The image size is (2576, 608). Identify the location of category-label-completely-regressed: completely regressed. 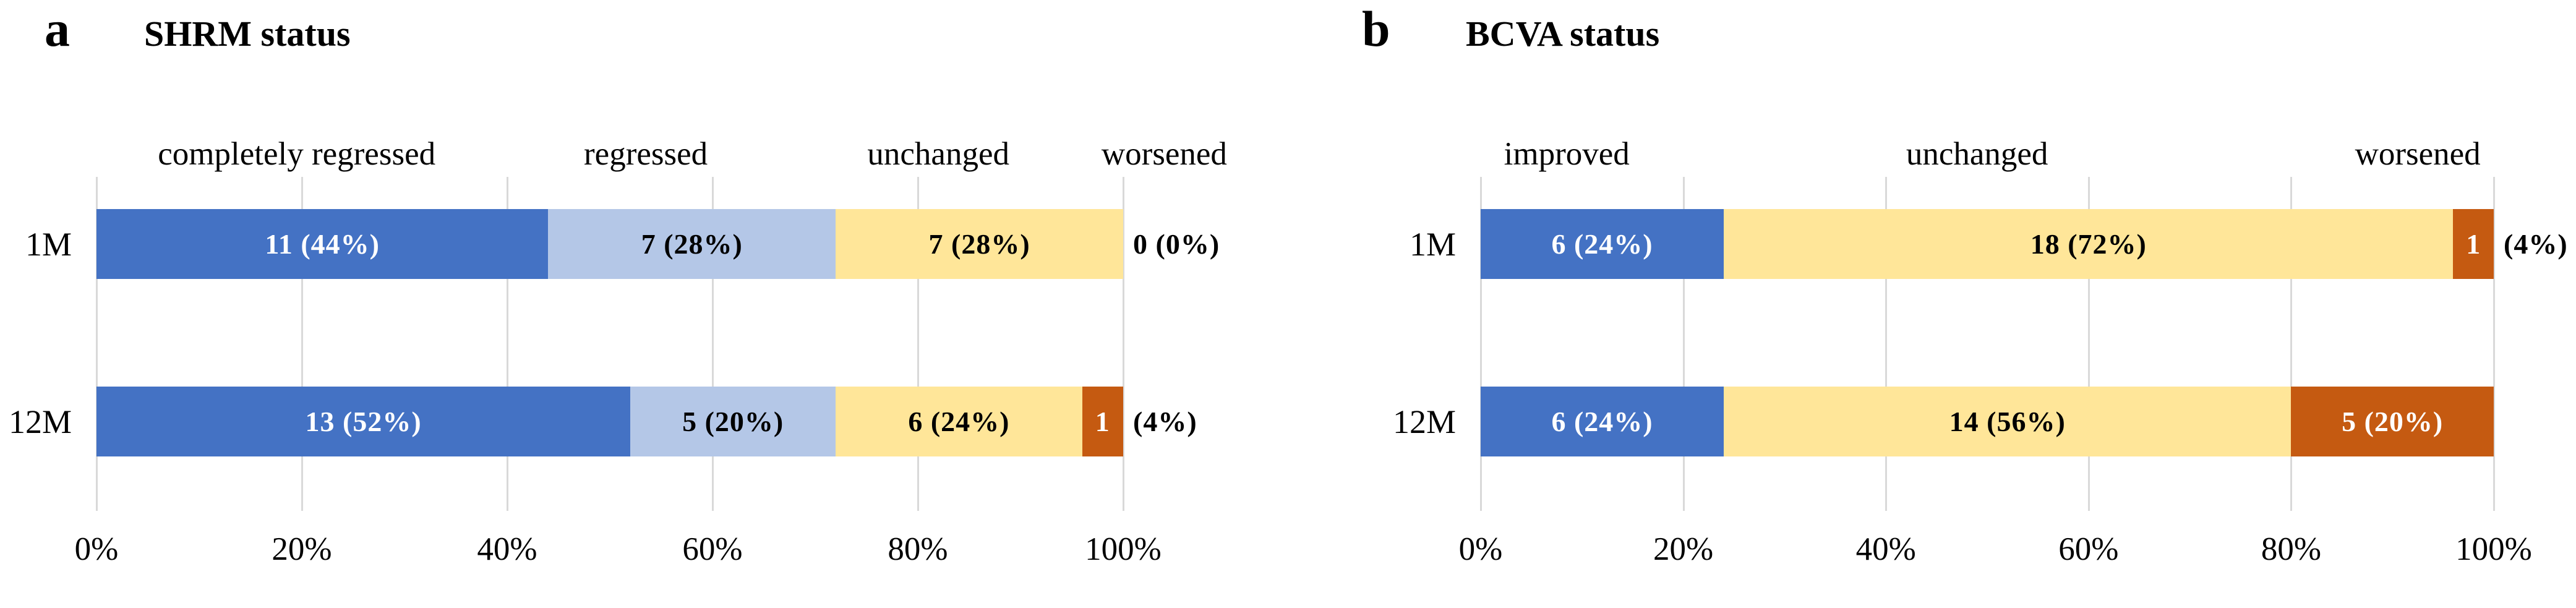
(297, 154).